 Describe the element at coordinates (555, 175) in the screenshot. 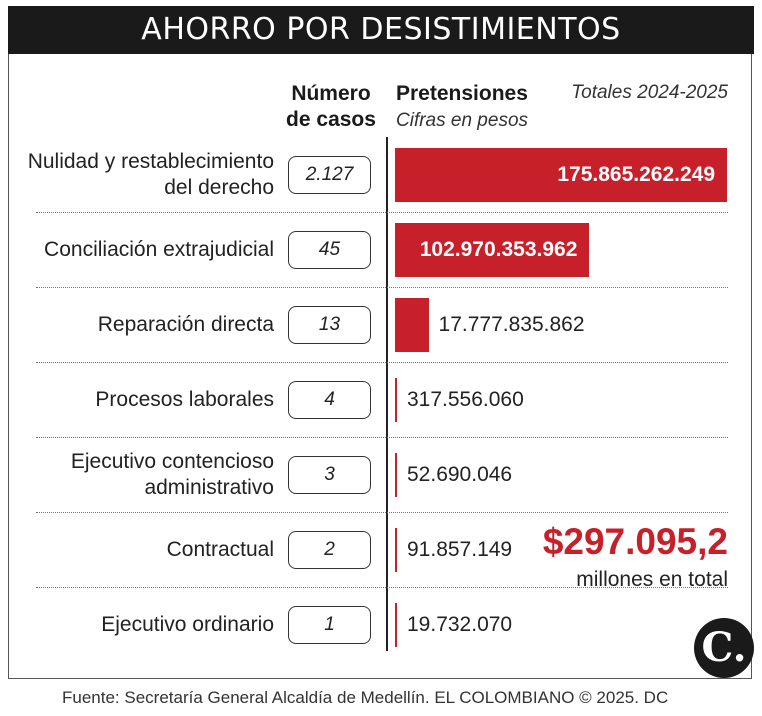

I see `value-label: 175.865.262.249` at that location.